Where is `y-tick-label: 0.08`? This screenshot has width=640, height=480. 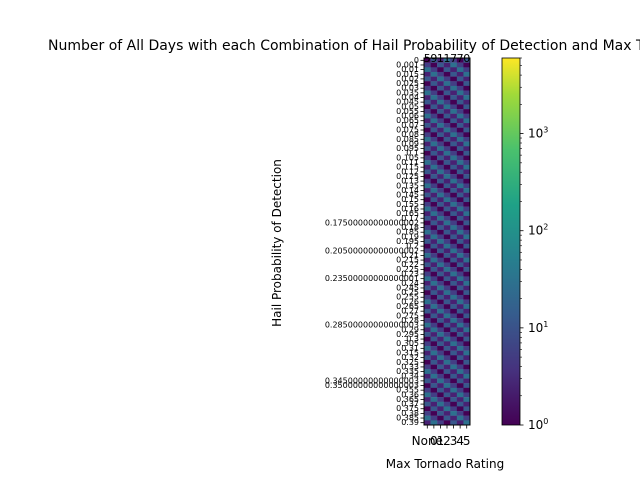
y-tick-label: 0.08 is located at coordinates (410, 134).